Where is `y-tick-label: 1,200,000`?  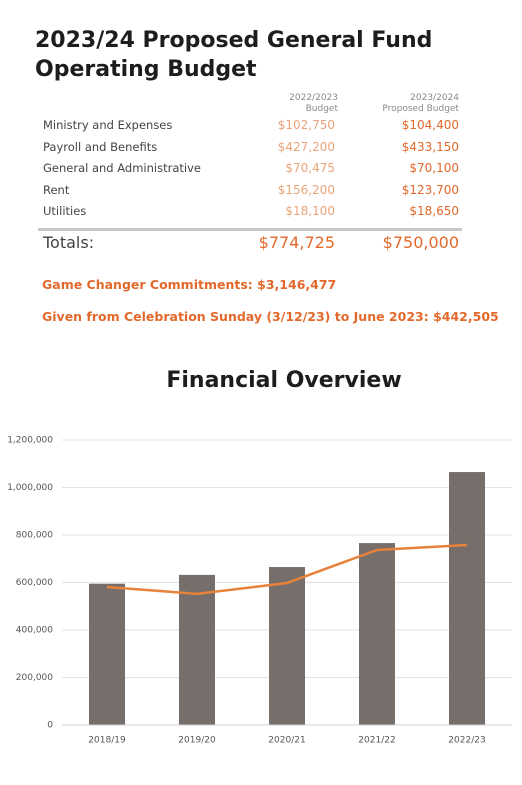 y-tick-label: 1,200,000 is located at coordinates (30, 441).